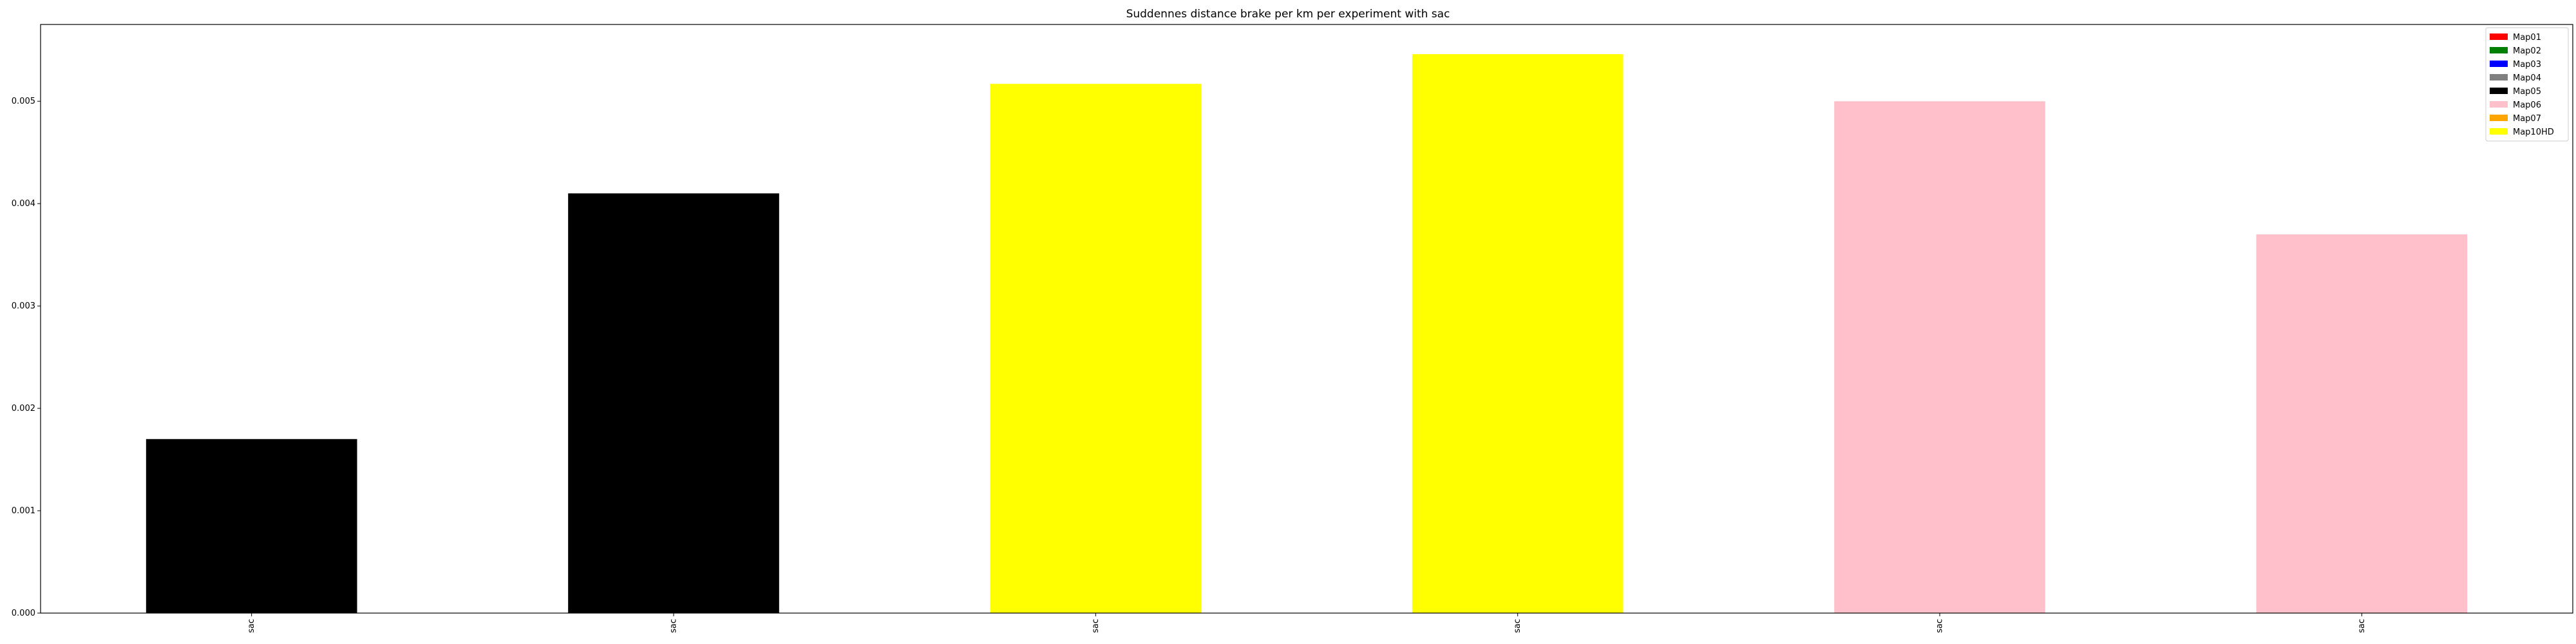  What do you see at coordinates (2527, 65) in the screenshot?
I see `legend-label: Map03` at bounding box center [2527, 65].